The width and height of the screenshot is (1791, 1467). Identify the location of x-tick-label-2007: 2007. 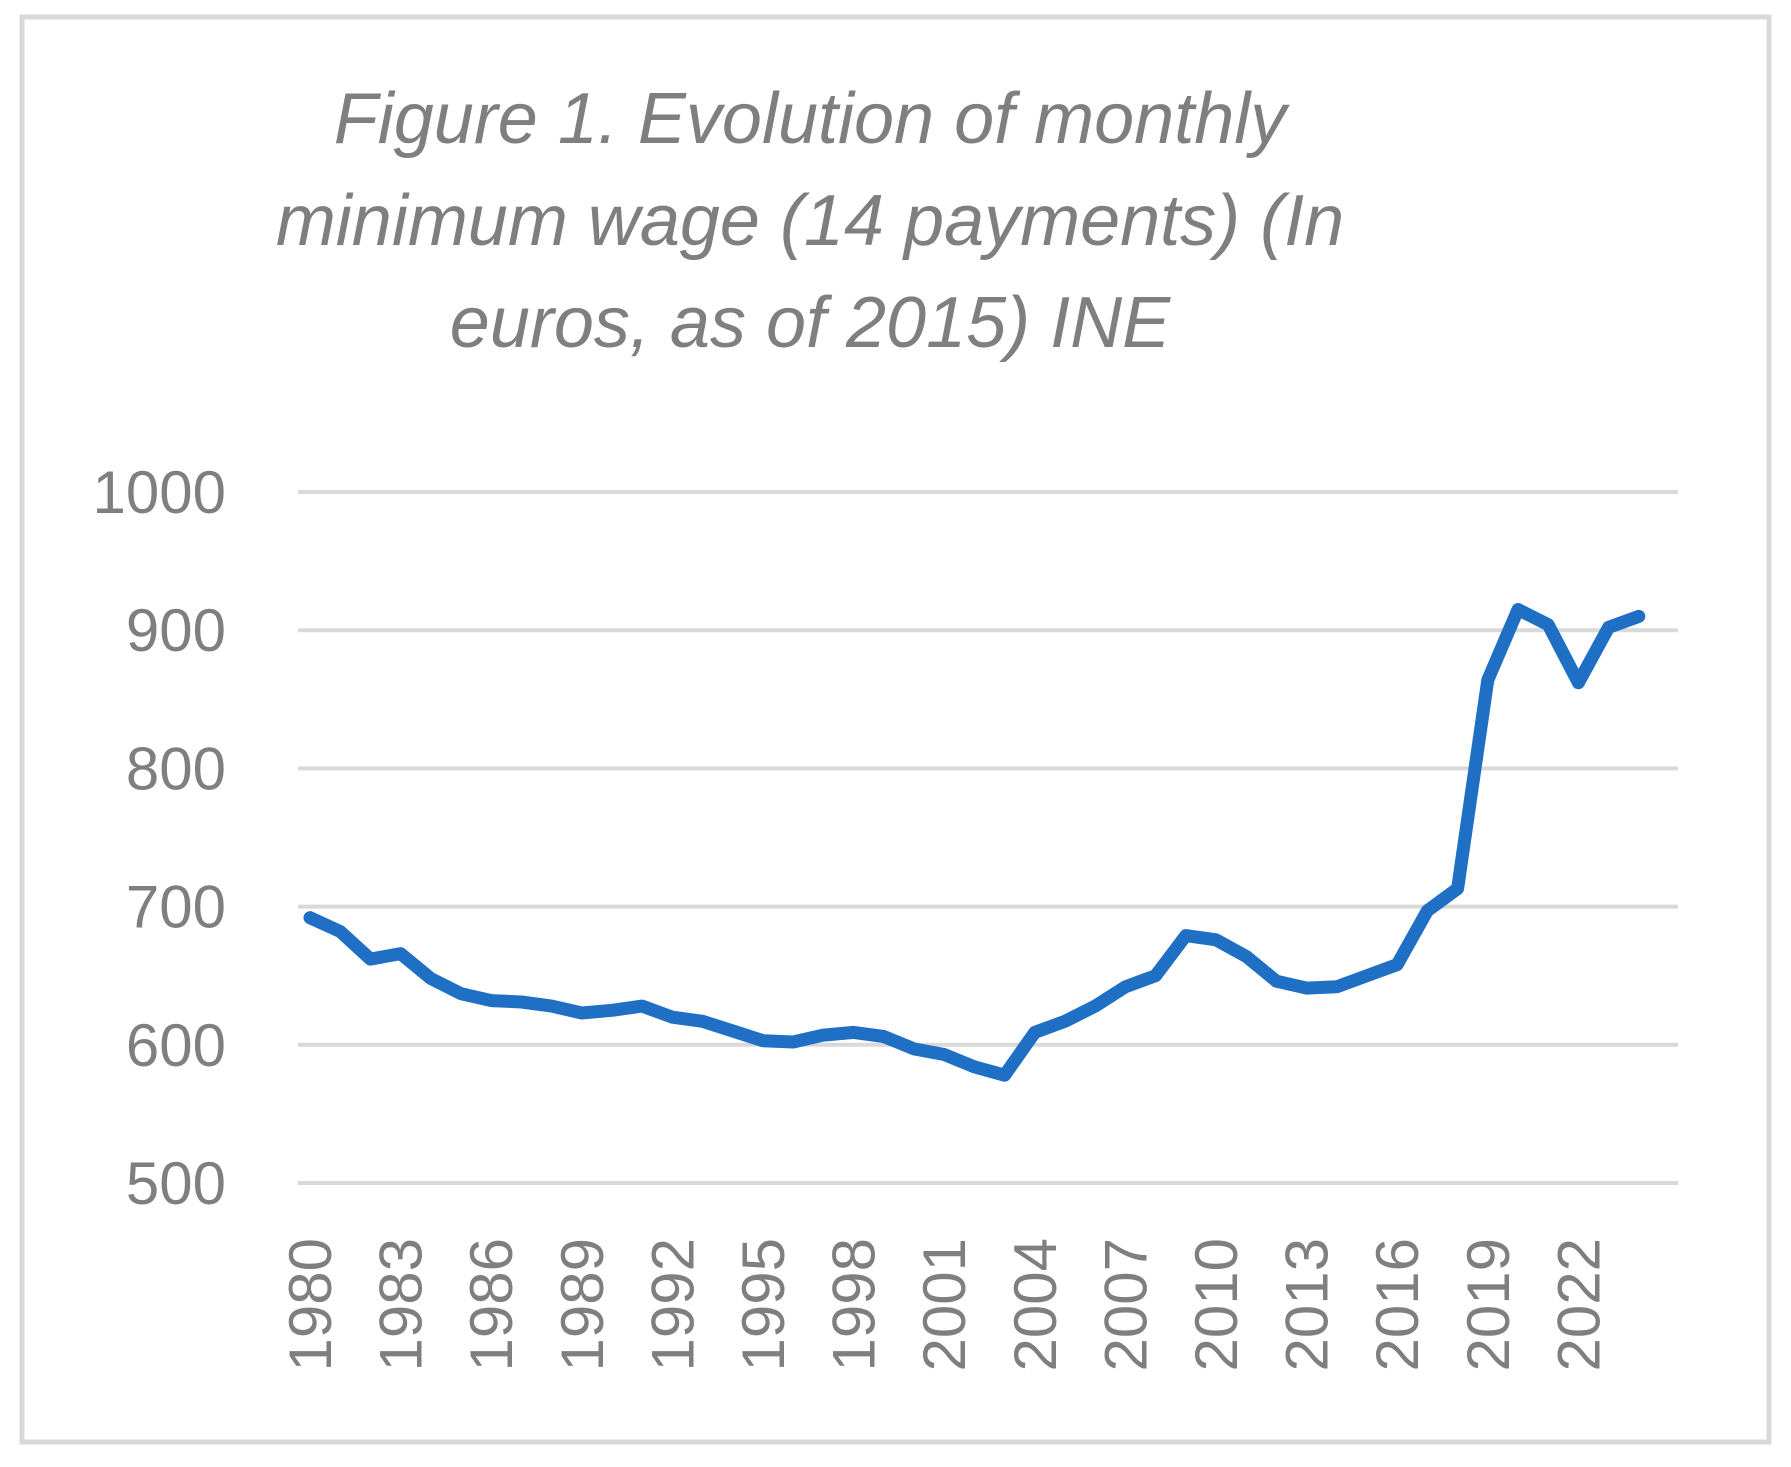
(1125, 1304).